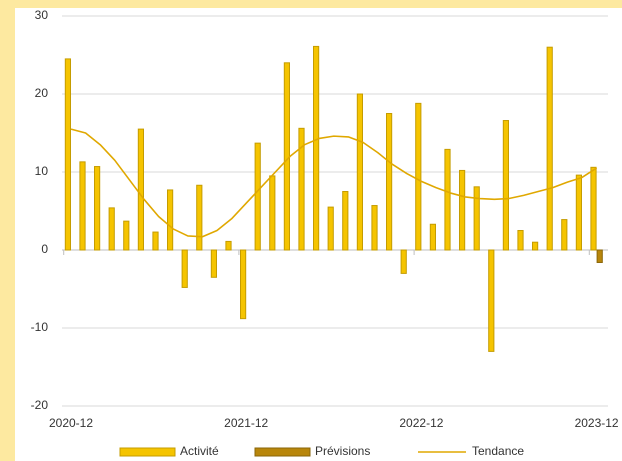  Describe the element at coordinates (42, 93) in the screenshot. I see `y-tick-label: 20` at that location.